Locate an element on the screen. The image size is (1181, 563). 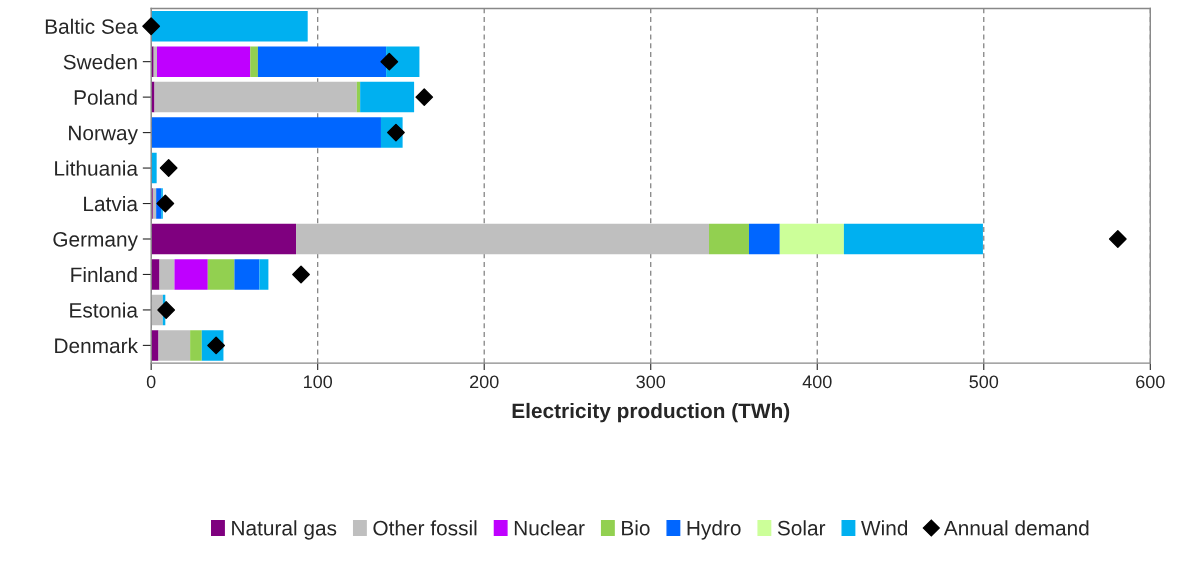
x-tick-label: 300 is located at coordinates (651, 382).